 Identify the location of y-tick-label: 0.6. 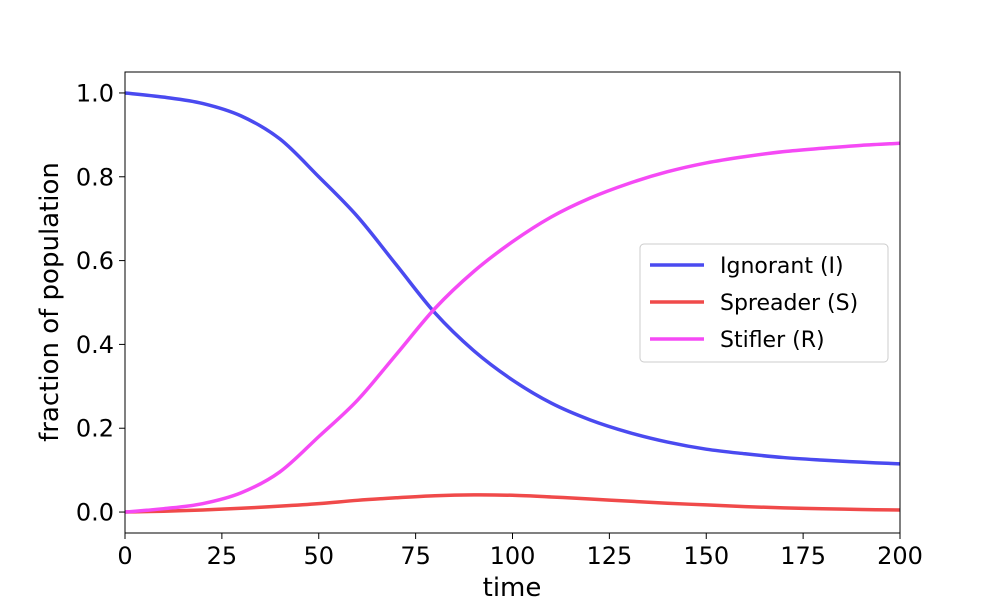
(95, 261).